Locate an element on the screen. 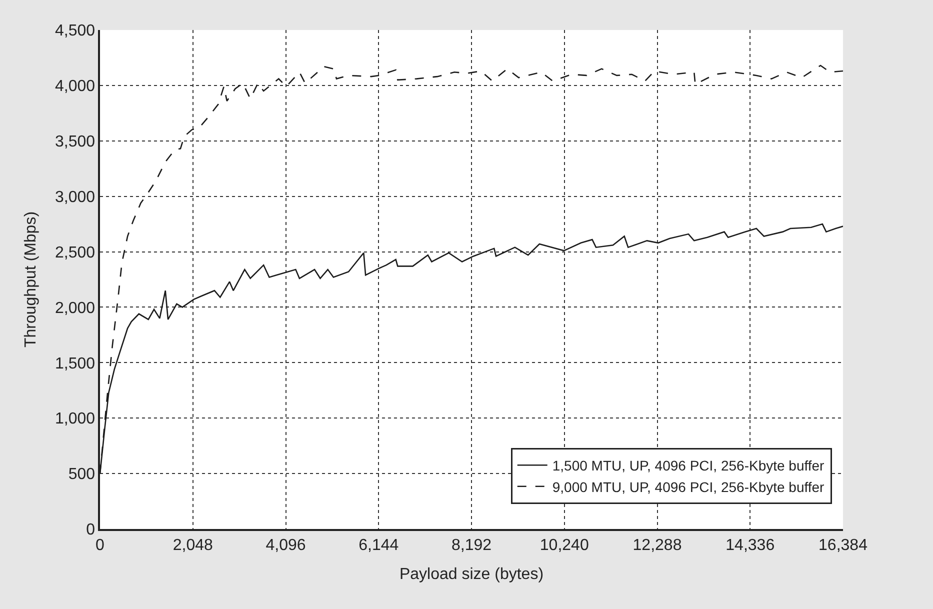 This screenshot has height=609, width=933. y-tick-label: 2,500 is located at coordinates (75, 253).